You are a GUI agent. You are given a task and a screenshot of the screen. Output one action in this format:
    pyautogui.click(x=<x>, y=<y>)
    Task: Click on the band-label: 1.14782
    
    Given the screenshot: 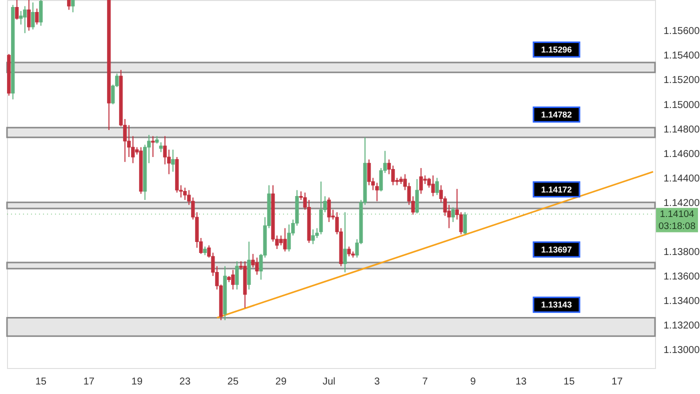 What is the action you would take?
    pyautogui.click(x=556, y=115)
    